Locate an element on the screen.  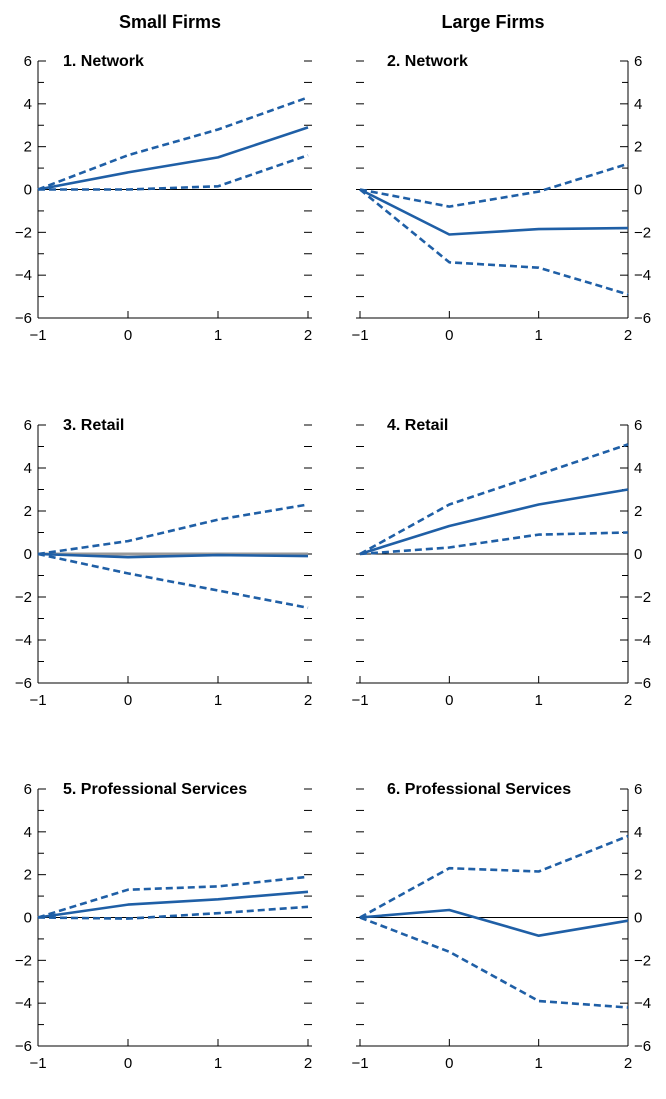
column-title-small-firms: Small Firms is located at coordinates (170, 22).